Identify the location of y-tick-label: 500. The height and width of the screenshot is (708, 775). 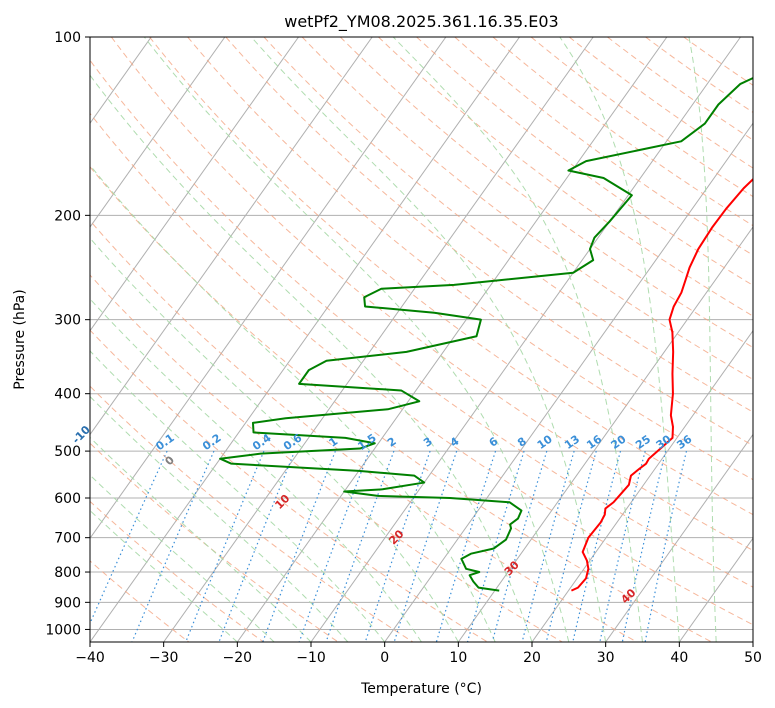
(67, 452).